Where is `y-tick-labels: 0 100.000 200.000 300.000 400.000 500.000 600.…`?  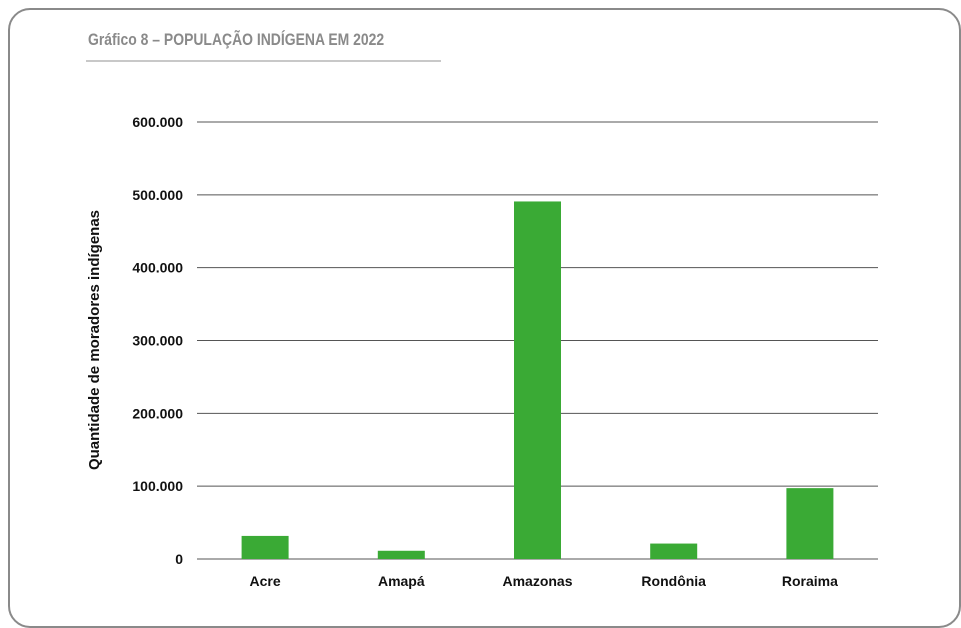
y-tick-labels: 0 100.000 200.000 300.000 400.000 500.000 600.… is located at coordinates (157, 340).